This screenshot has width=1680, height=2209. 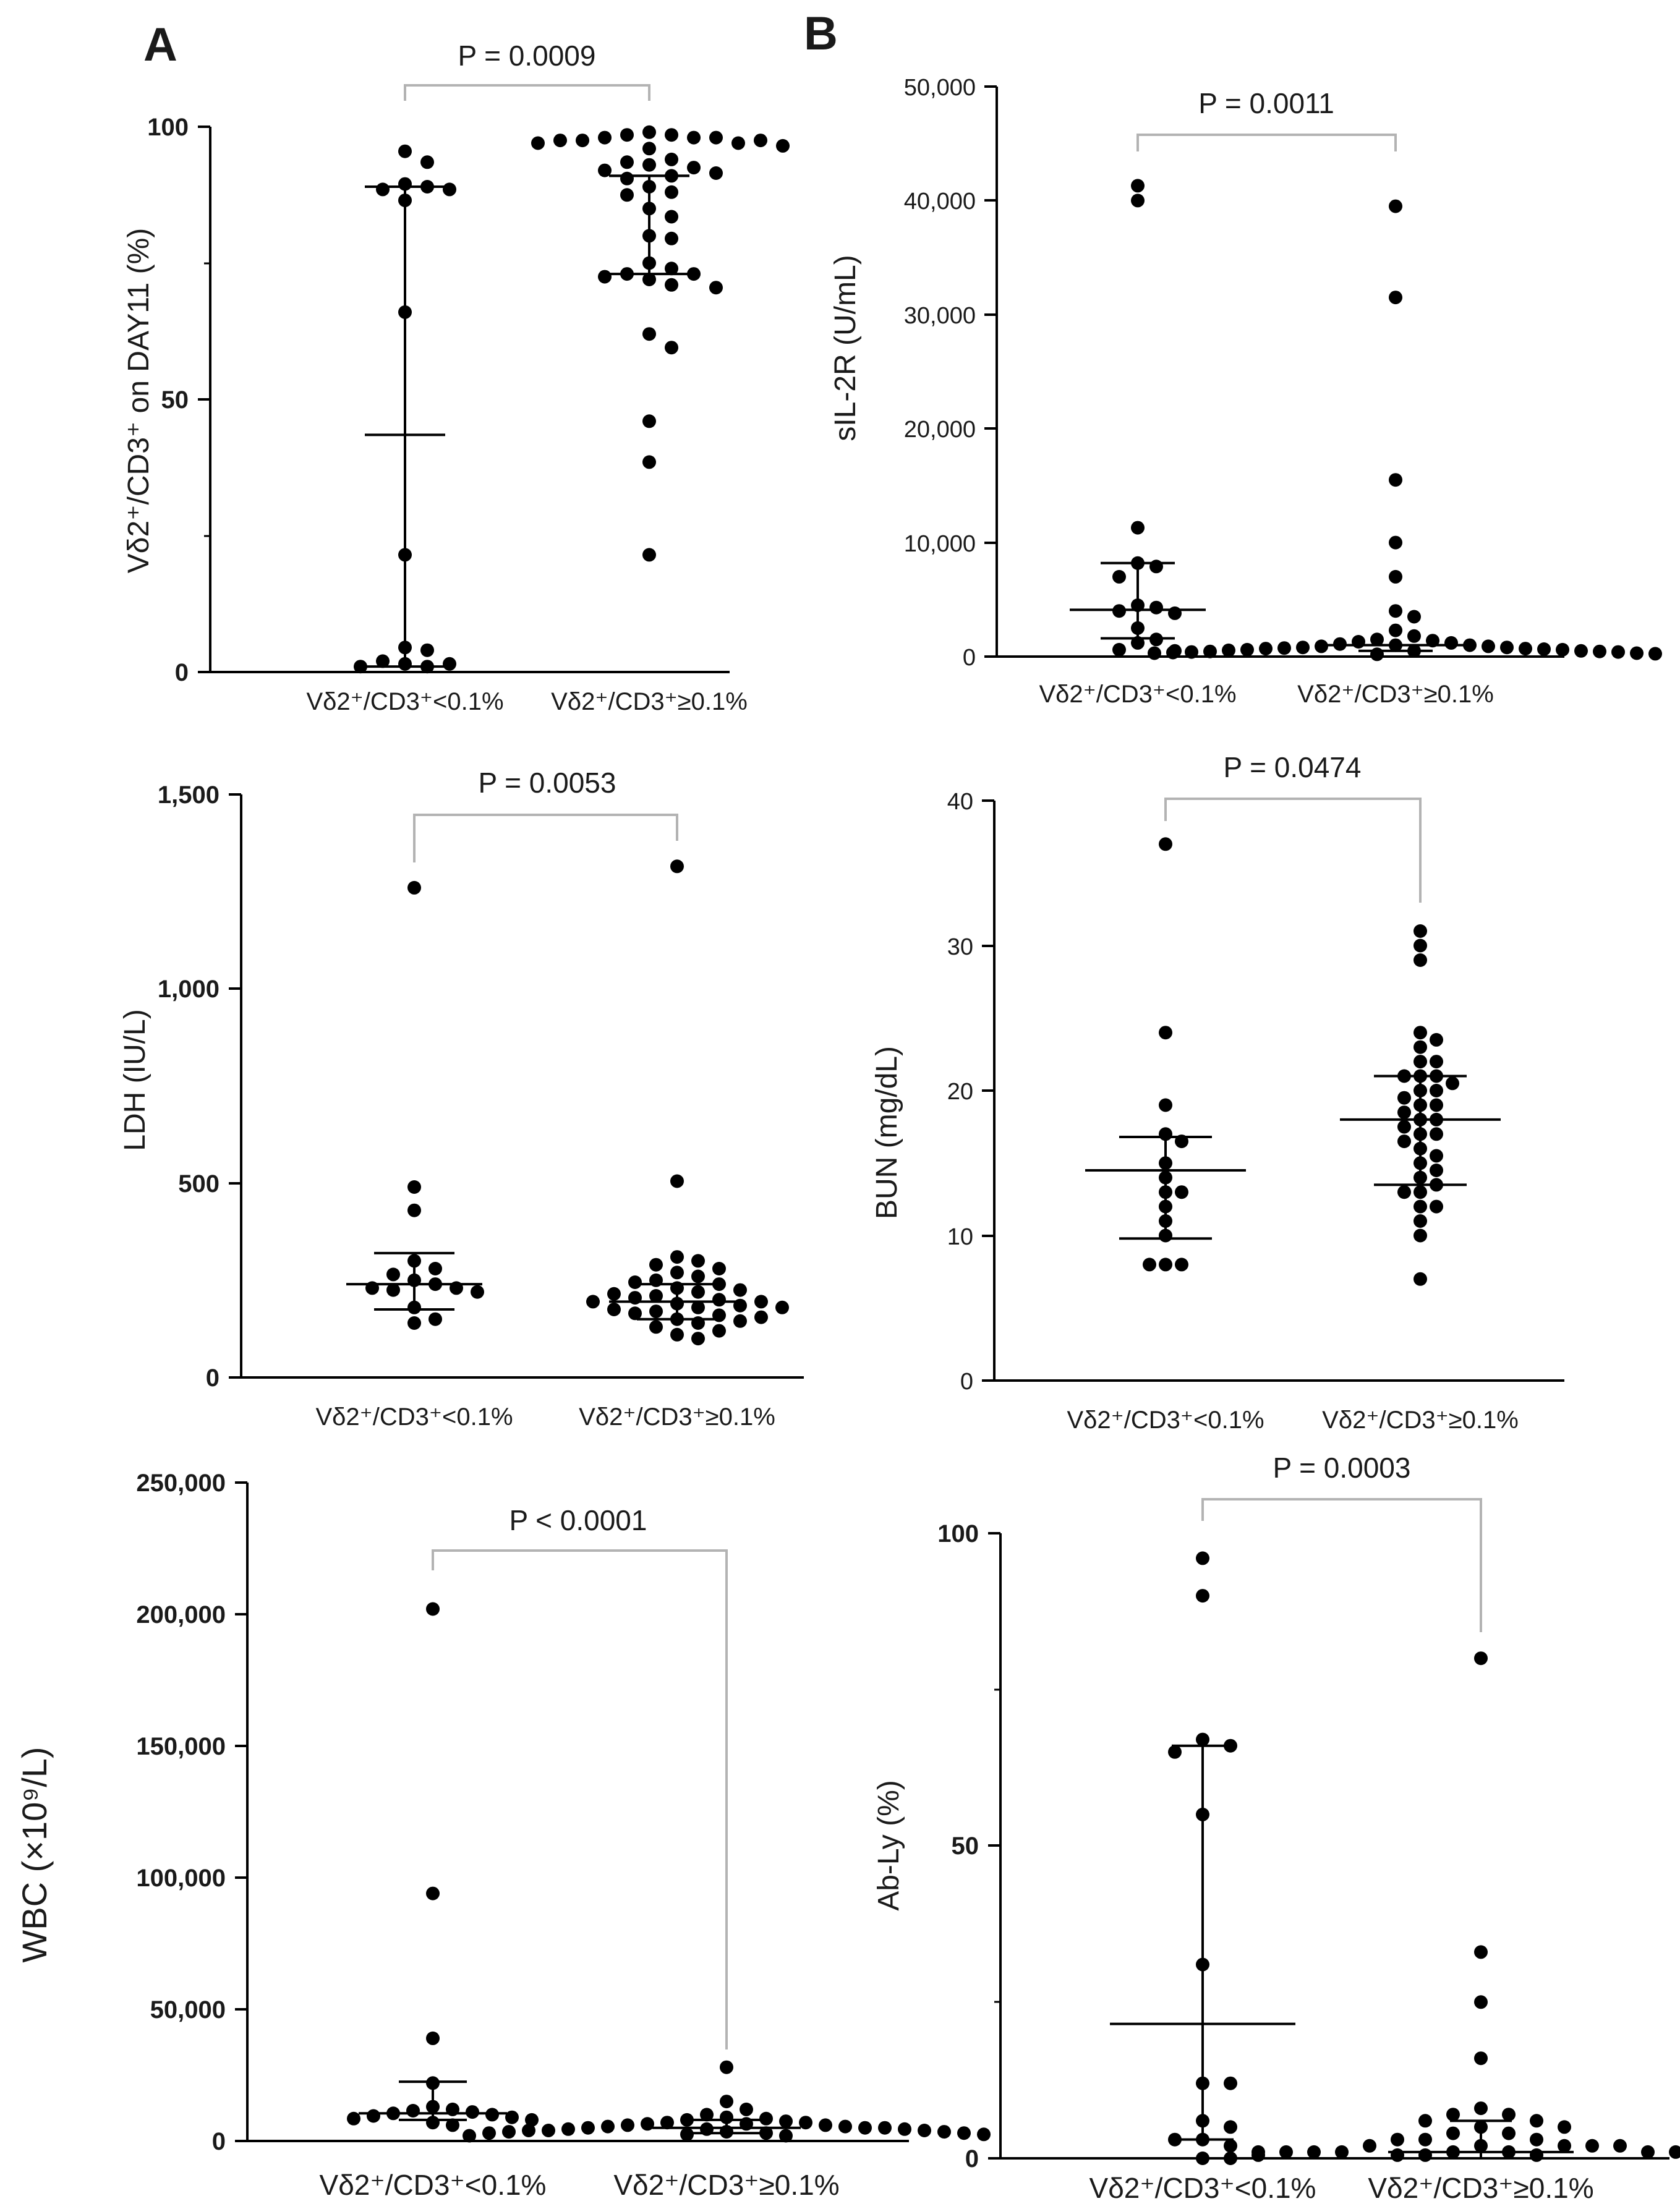 What do you see at coordinates (960, 1092) in the screenshot?
I see `bun-ytick-label: 20` at bounding box center [960, 1092].